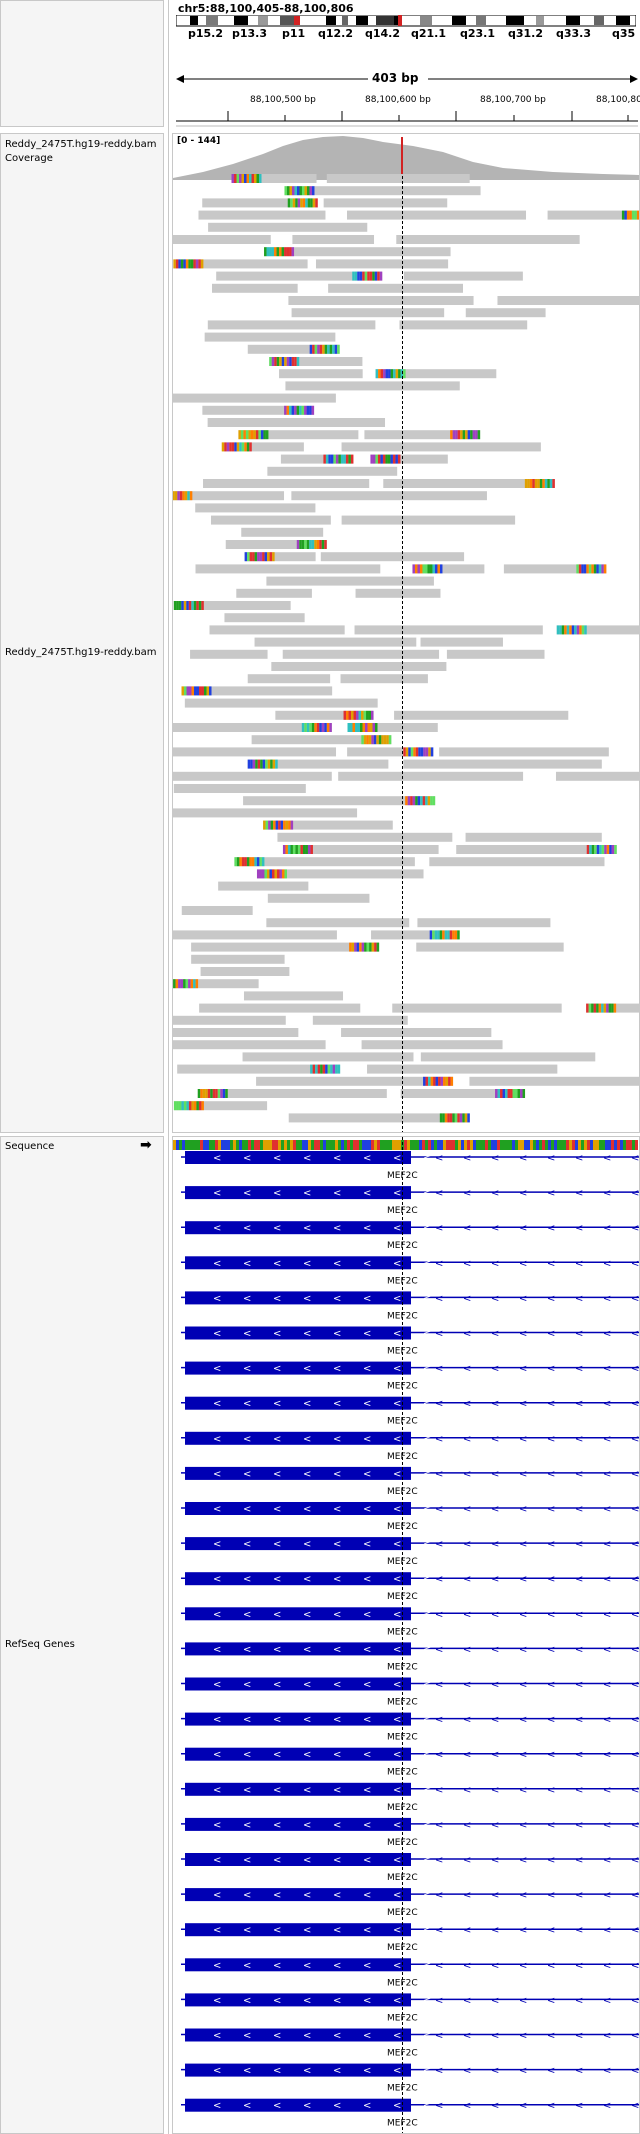 Image resolution: width=640 pixels, height=2134 pixels. I want to click on refseq-genes-track-label: RefSeq Genes, so click(40, 1644).